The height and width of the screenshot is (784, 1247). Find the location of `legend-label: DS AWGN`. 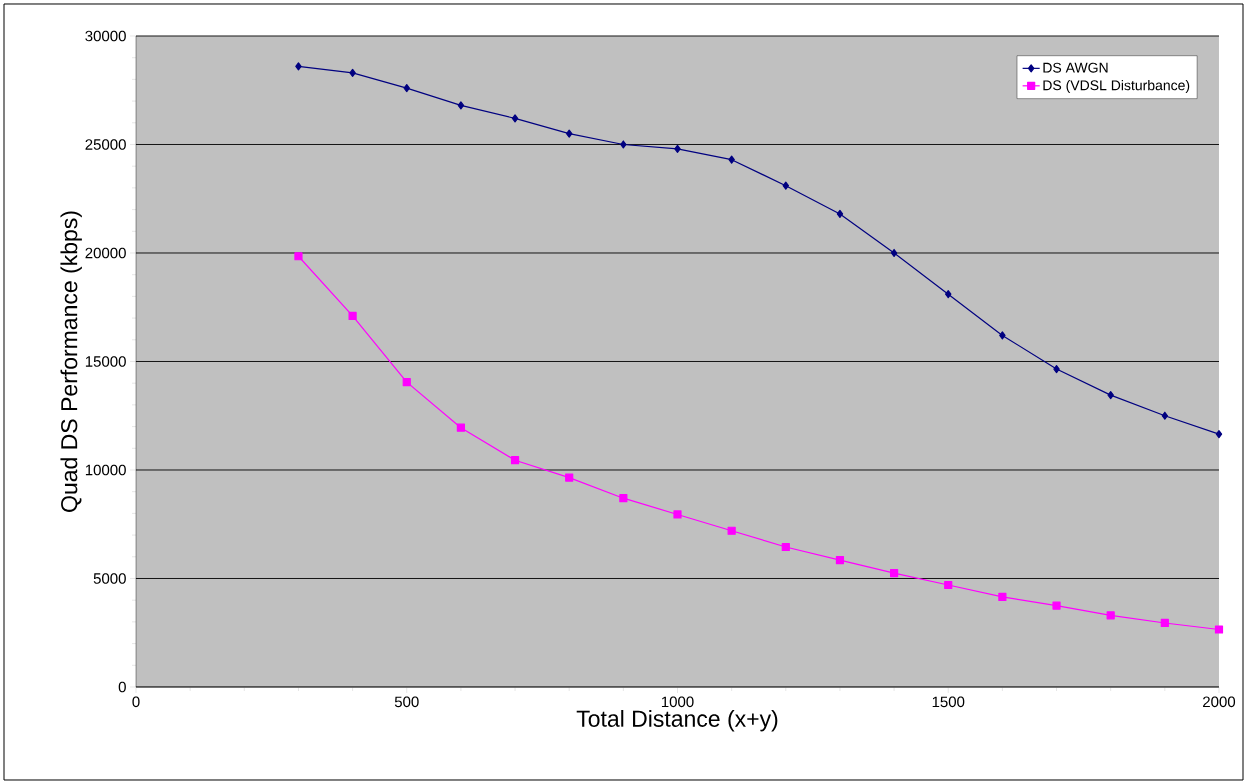

legend-label: DS AWGN is located at coordinates (1075, 67).